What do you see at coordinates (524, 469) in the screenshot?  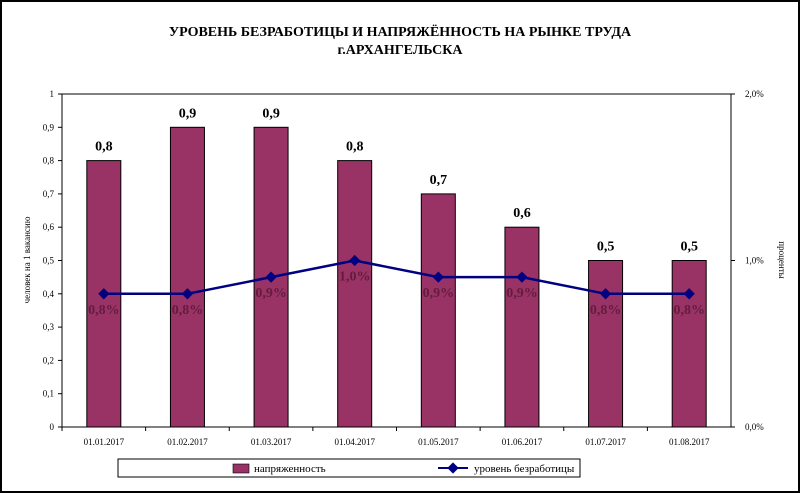 I see `legend-label-line: уровень безработицы` at bounding box center [524, 469].